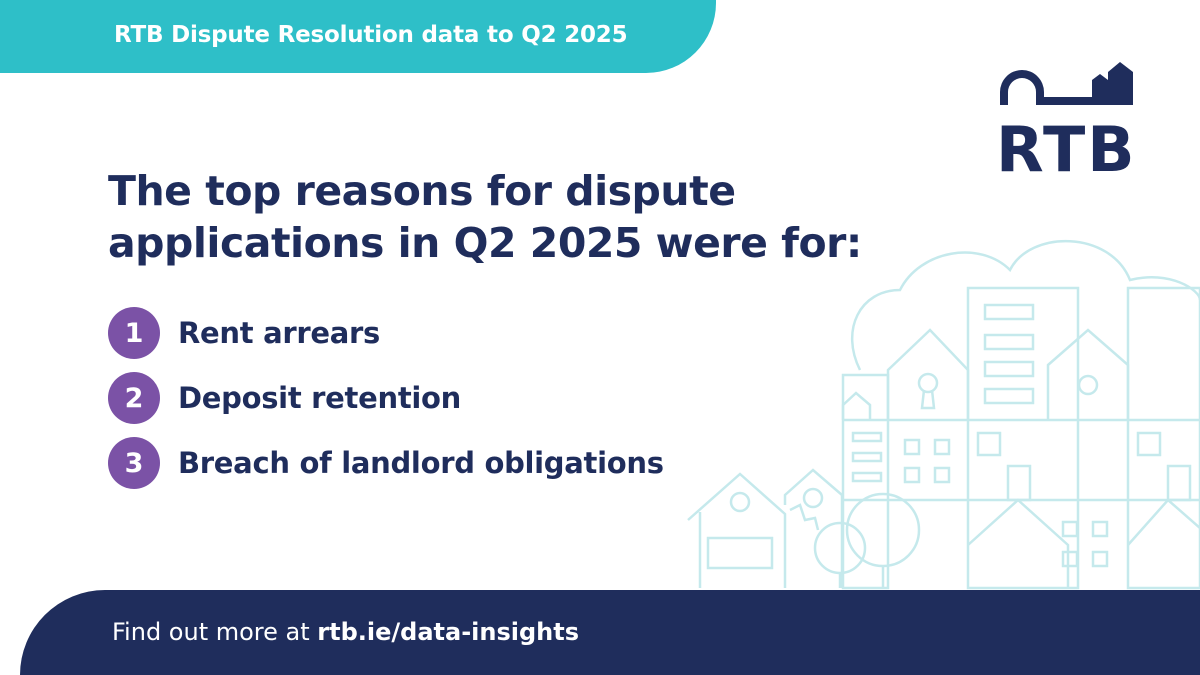 The height and width of the screenshot is (675, 1200). What do you see at coordinates (1046, 87) in the screenshot?
I see `logo-key` at bounding box center [1046, 87].